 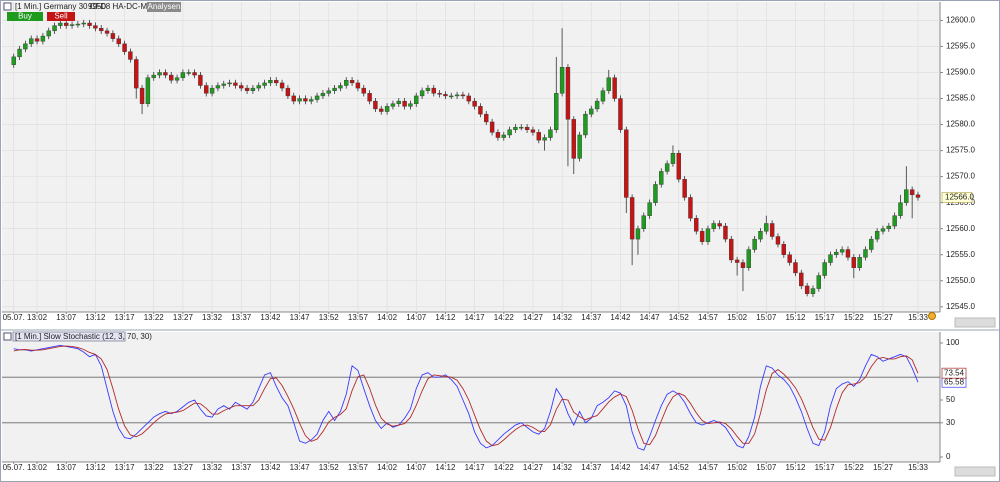 I want to click on sell-button: Sell, so click(x=61, y=16).